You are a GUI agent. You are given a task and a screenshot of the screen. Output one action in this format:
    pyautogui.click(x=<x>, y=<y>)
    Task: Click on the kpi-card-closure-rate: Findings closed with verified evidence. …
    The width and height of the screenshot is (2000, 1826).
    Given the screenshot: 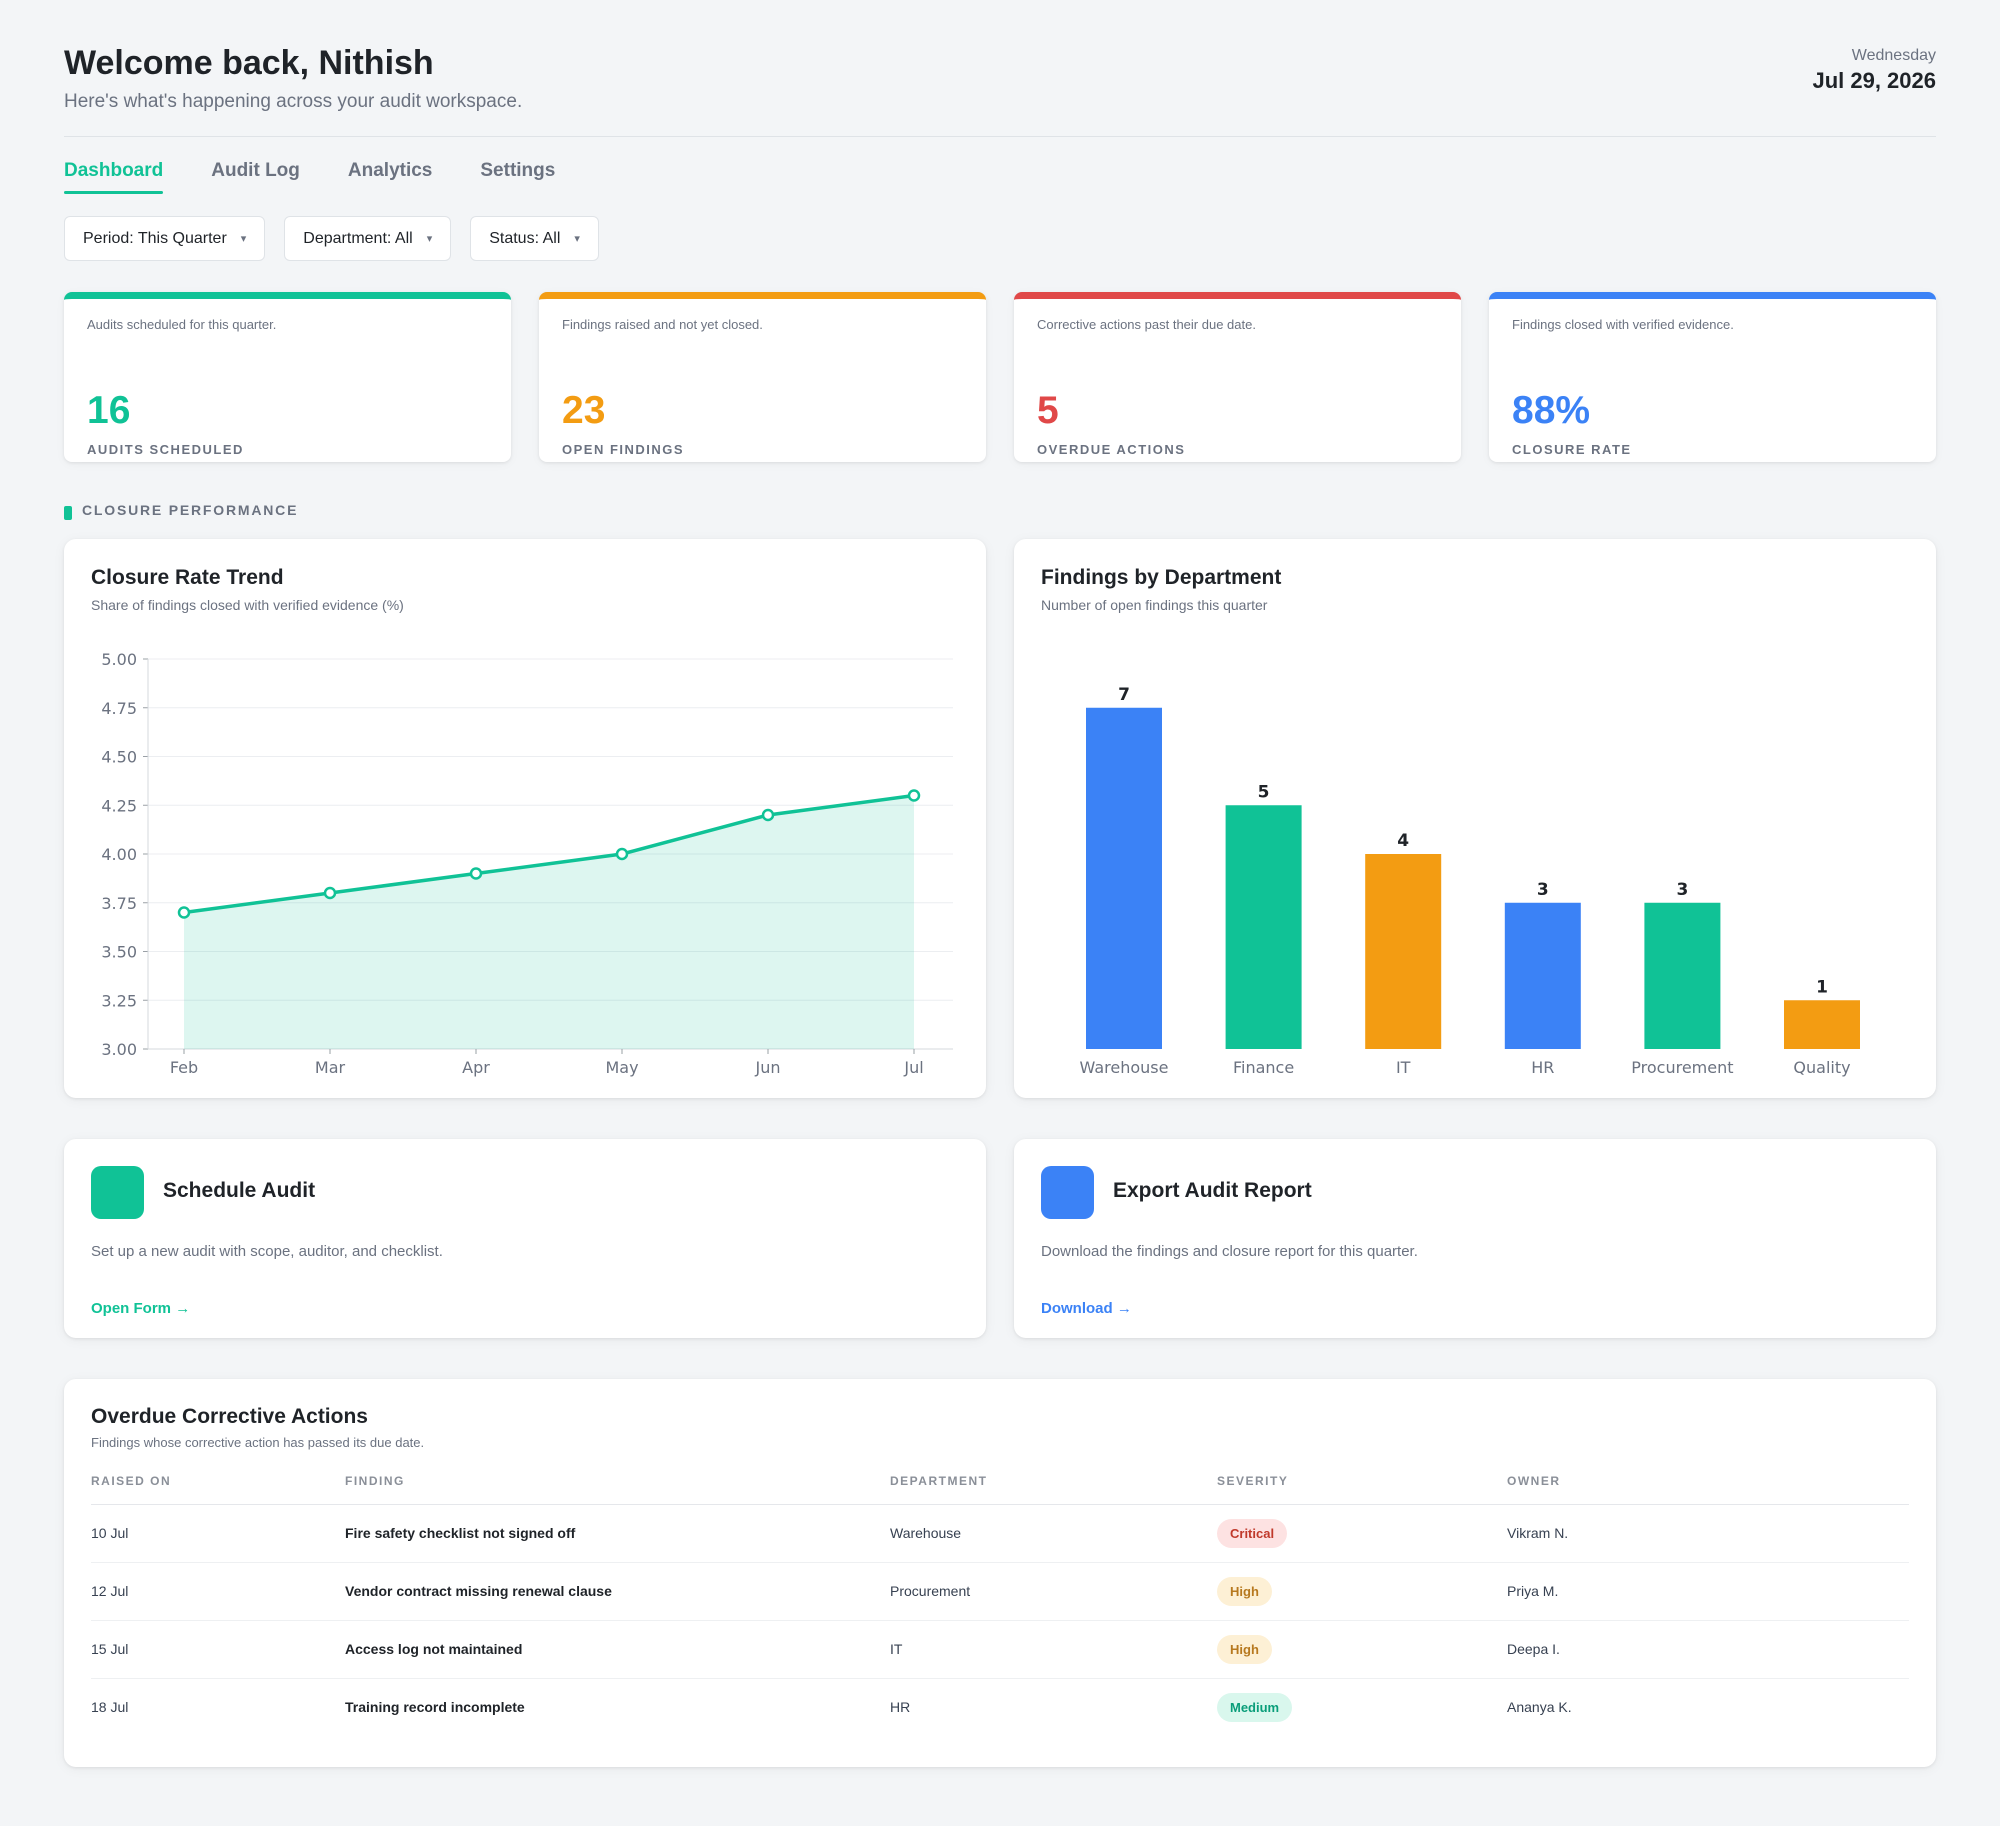 What is the action you would take?
    pyautogui.click(x=1712, y=377)
    